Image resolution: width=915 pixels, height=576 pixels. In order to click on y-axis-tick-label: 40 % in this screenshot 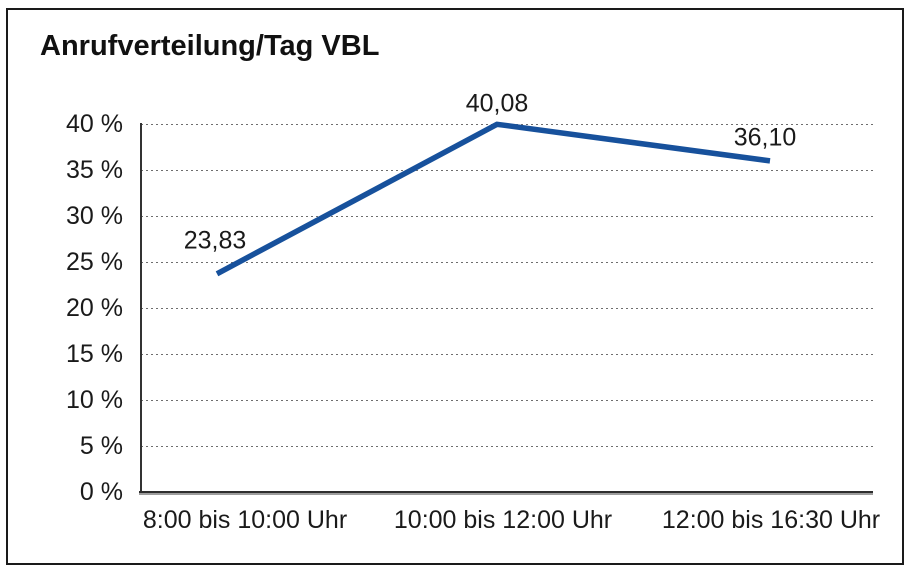, I will do `click(94, 124)`.